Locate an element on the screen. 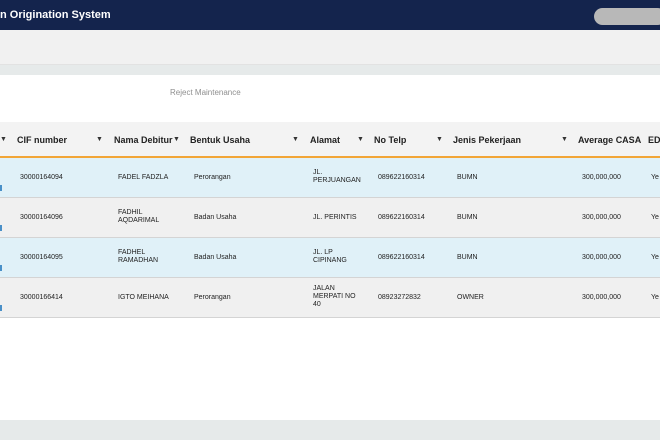 The image size is (660, 440). cell-alamat: JL. LP CIPINANG is located at coordinates (330, 256).